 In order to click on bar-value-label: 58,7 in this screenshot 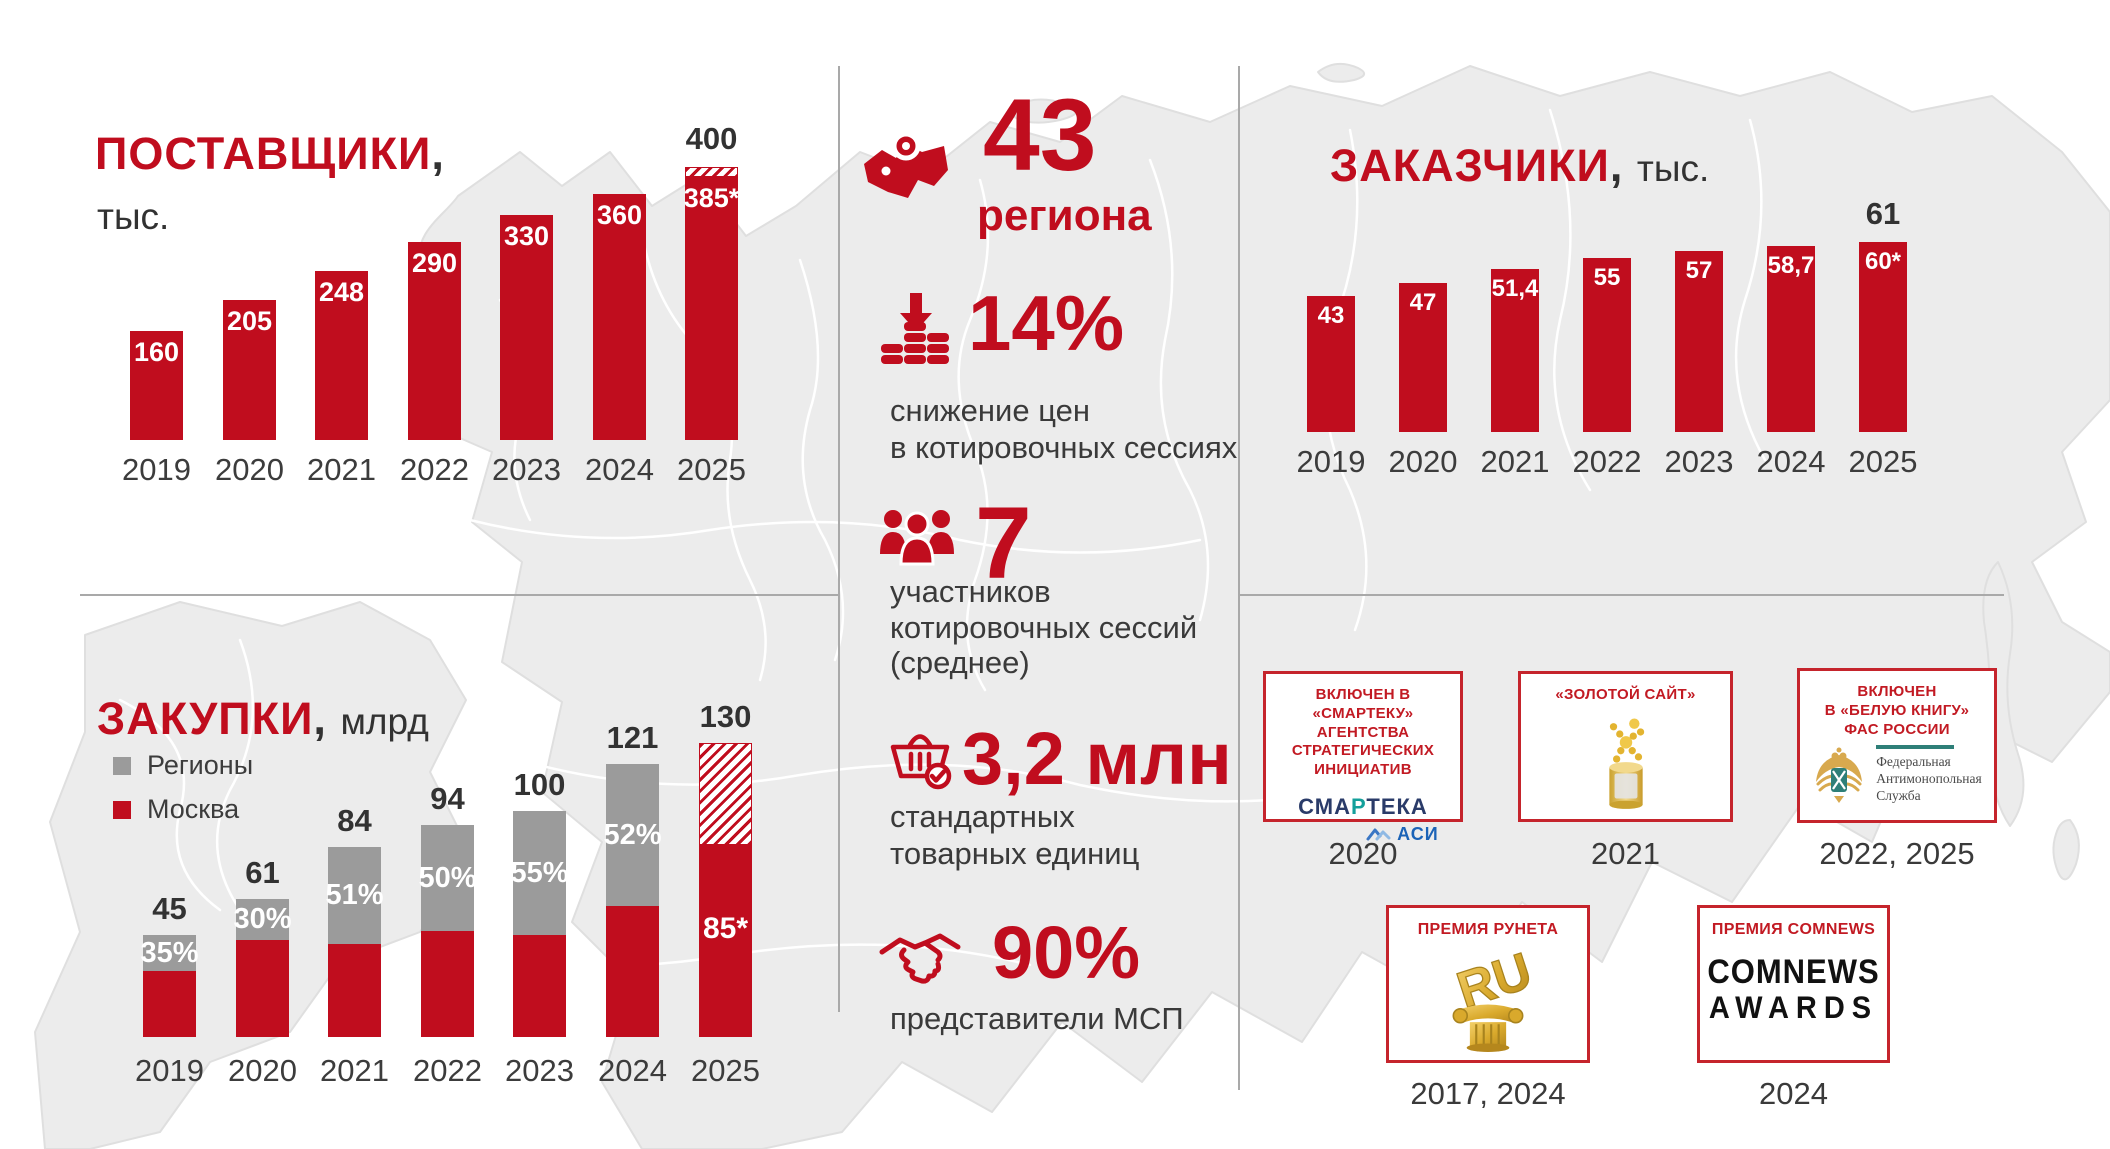, I will do `click(1791, 265)`.